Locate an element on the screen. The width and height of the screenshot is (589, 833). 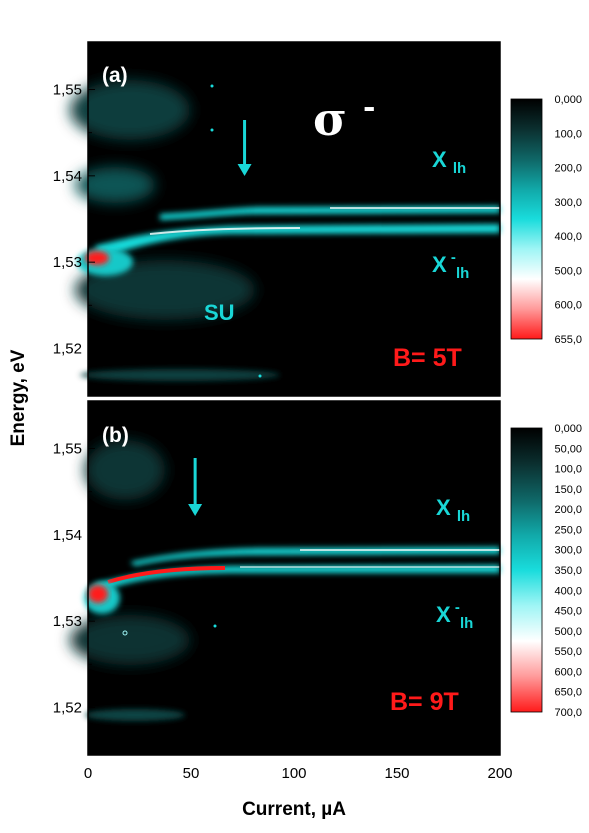
colorbar-a: 0,000 100,0 200,0 300,0 400,0 500,0 600,0 655,0 is located at coordinates (546, 220).